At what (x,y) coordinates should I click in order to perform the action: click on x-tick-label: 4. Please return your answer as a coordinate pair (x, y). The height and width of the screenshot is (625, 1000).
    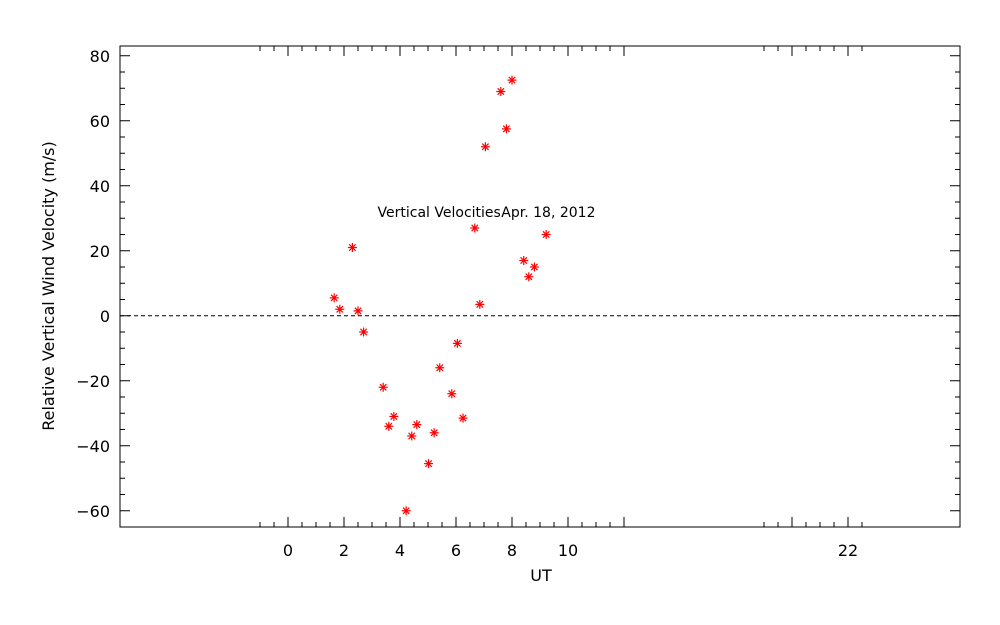
    Looking at the image, I should click on (400, 550).